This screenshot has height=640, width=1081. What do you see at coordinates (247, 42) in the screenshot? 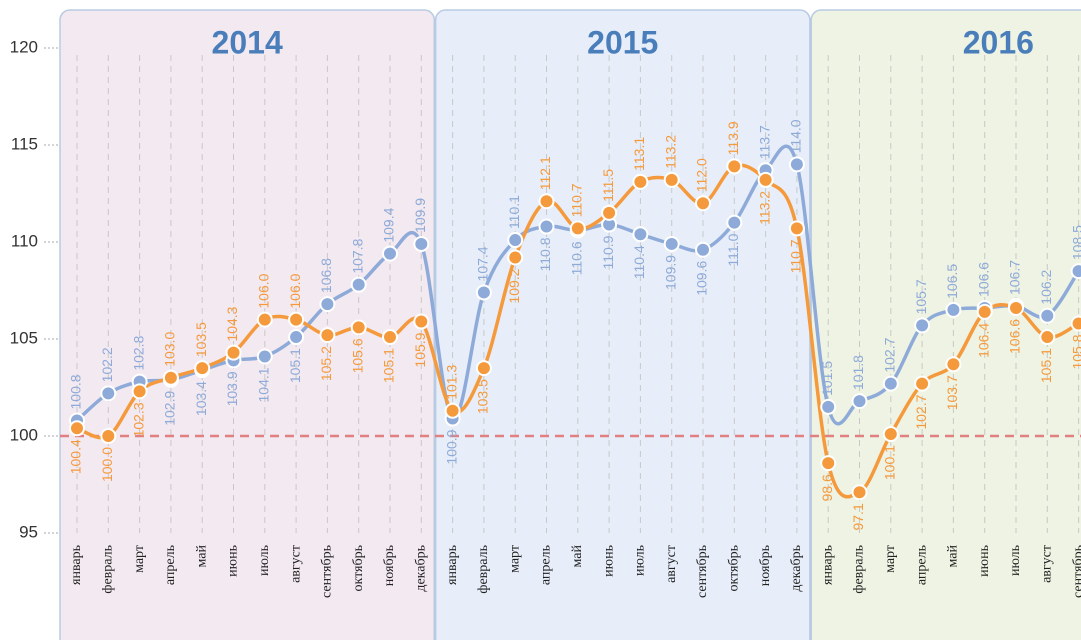
I see `year-label: 2014` at bounding box center [247, 42].